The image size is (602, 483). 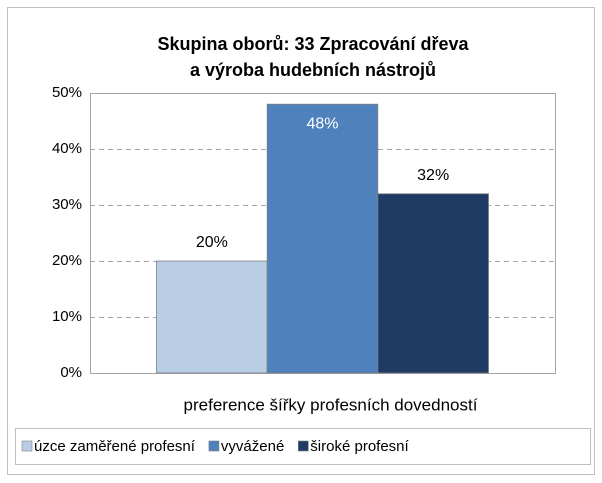 I want to click on y-tick-label: 30%, so click(x=67, y=204).